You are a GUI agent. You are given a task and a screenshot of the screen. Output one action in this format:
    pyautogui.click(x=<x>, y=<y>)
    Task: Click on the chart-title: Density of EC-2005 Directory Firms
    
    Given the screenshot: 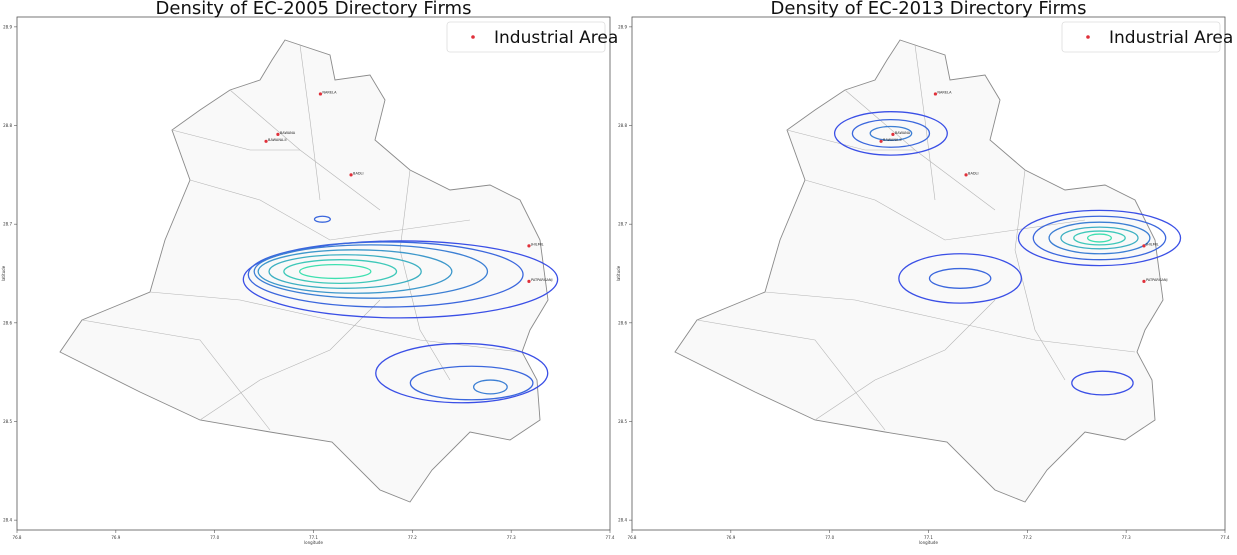 What is the action you would take?
    pyautogui.click(x=314, y=9)
    